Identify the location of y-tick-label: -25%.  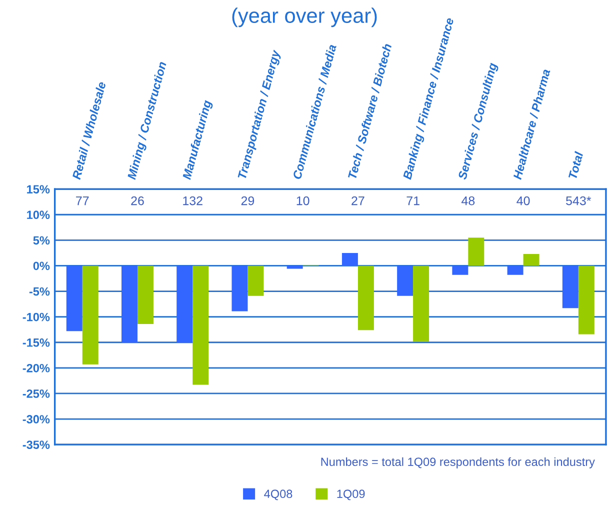
(36, 394).